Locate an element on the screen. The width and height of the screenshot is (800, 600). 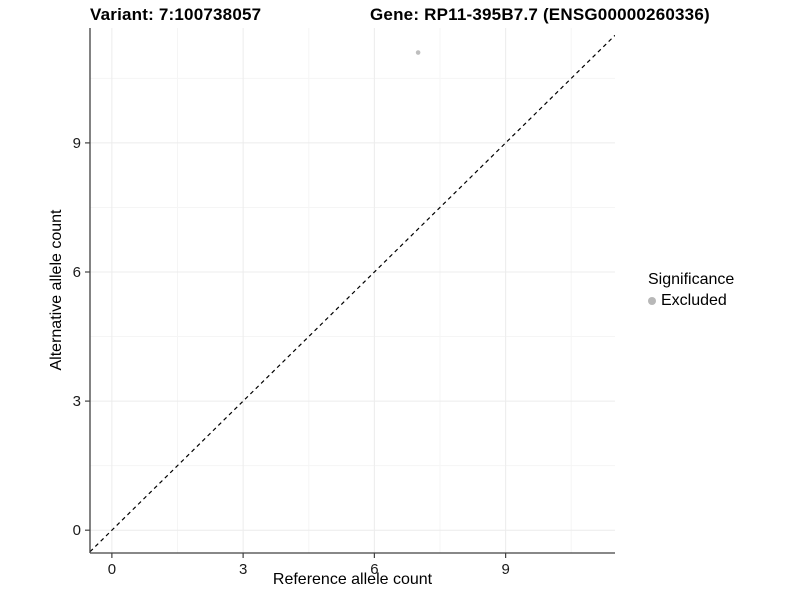
legend: Significance Excluded is located at coordinates (691, 290).